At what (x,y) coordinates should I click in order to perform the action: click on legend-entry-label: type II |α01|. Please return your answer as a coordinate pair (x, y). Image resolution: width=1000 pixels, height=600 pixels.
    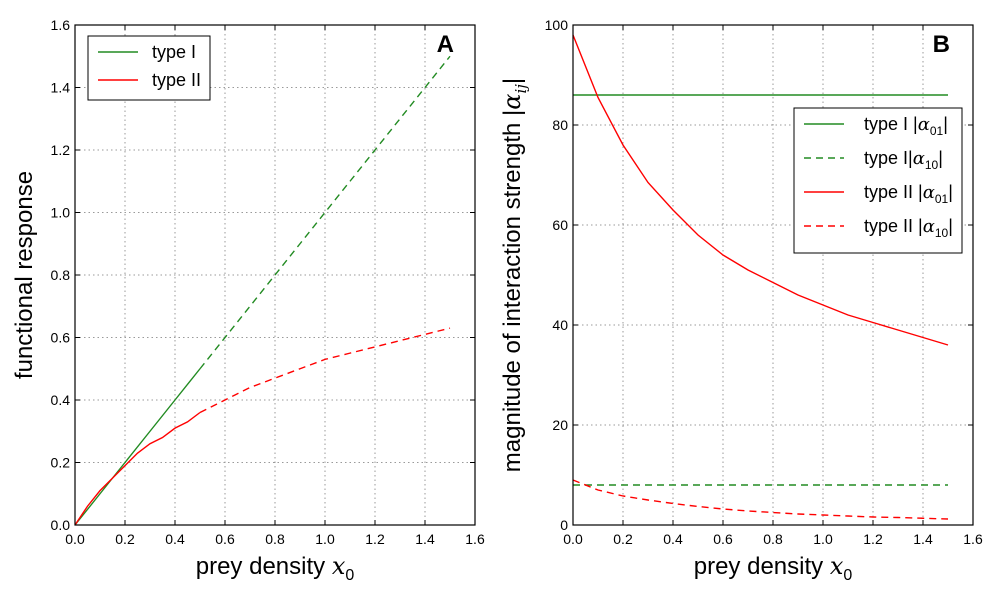
    Looking at the image, I should click on (908, 194).